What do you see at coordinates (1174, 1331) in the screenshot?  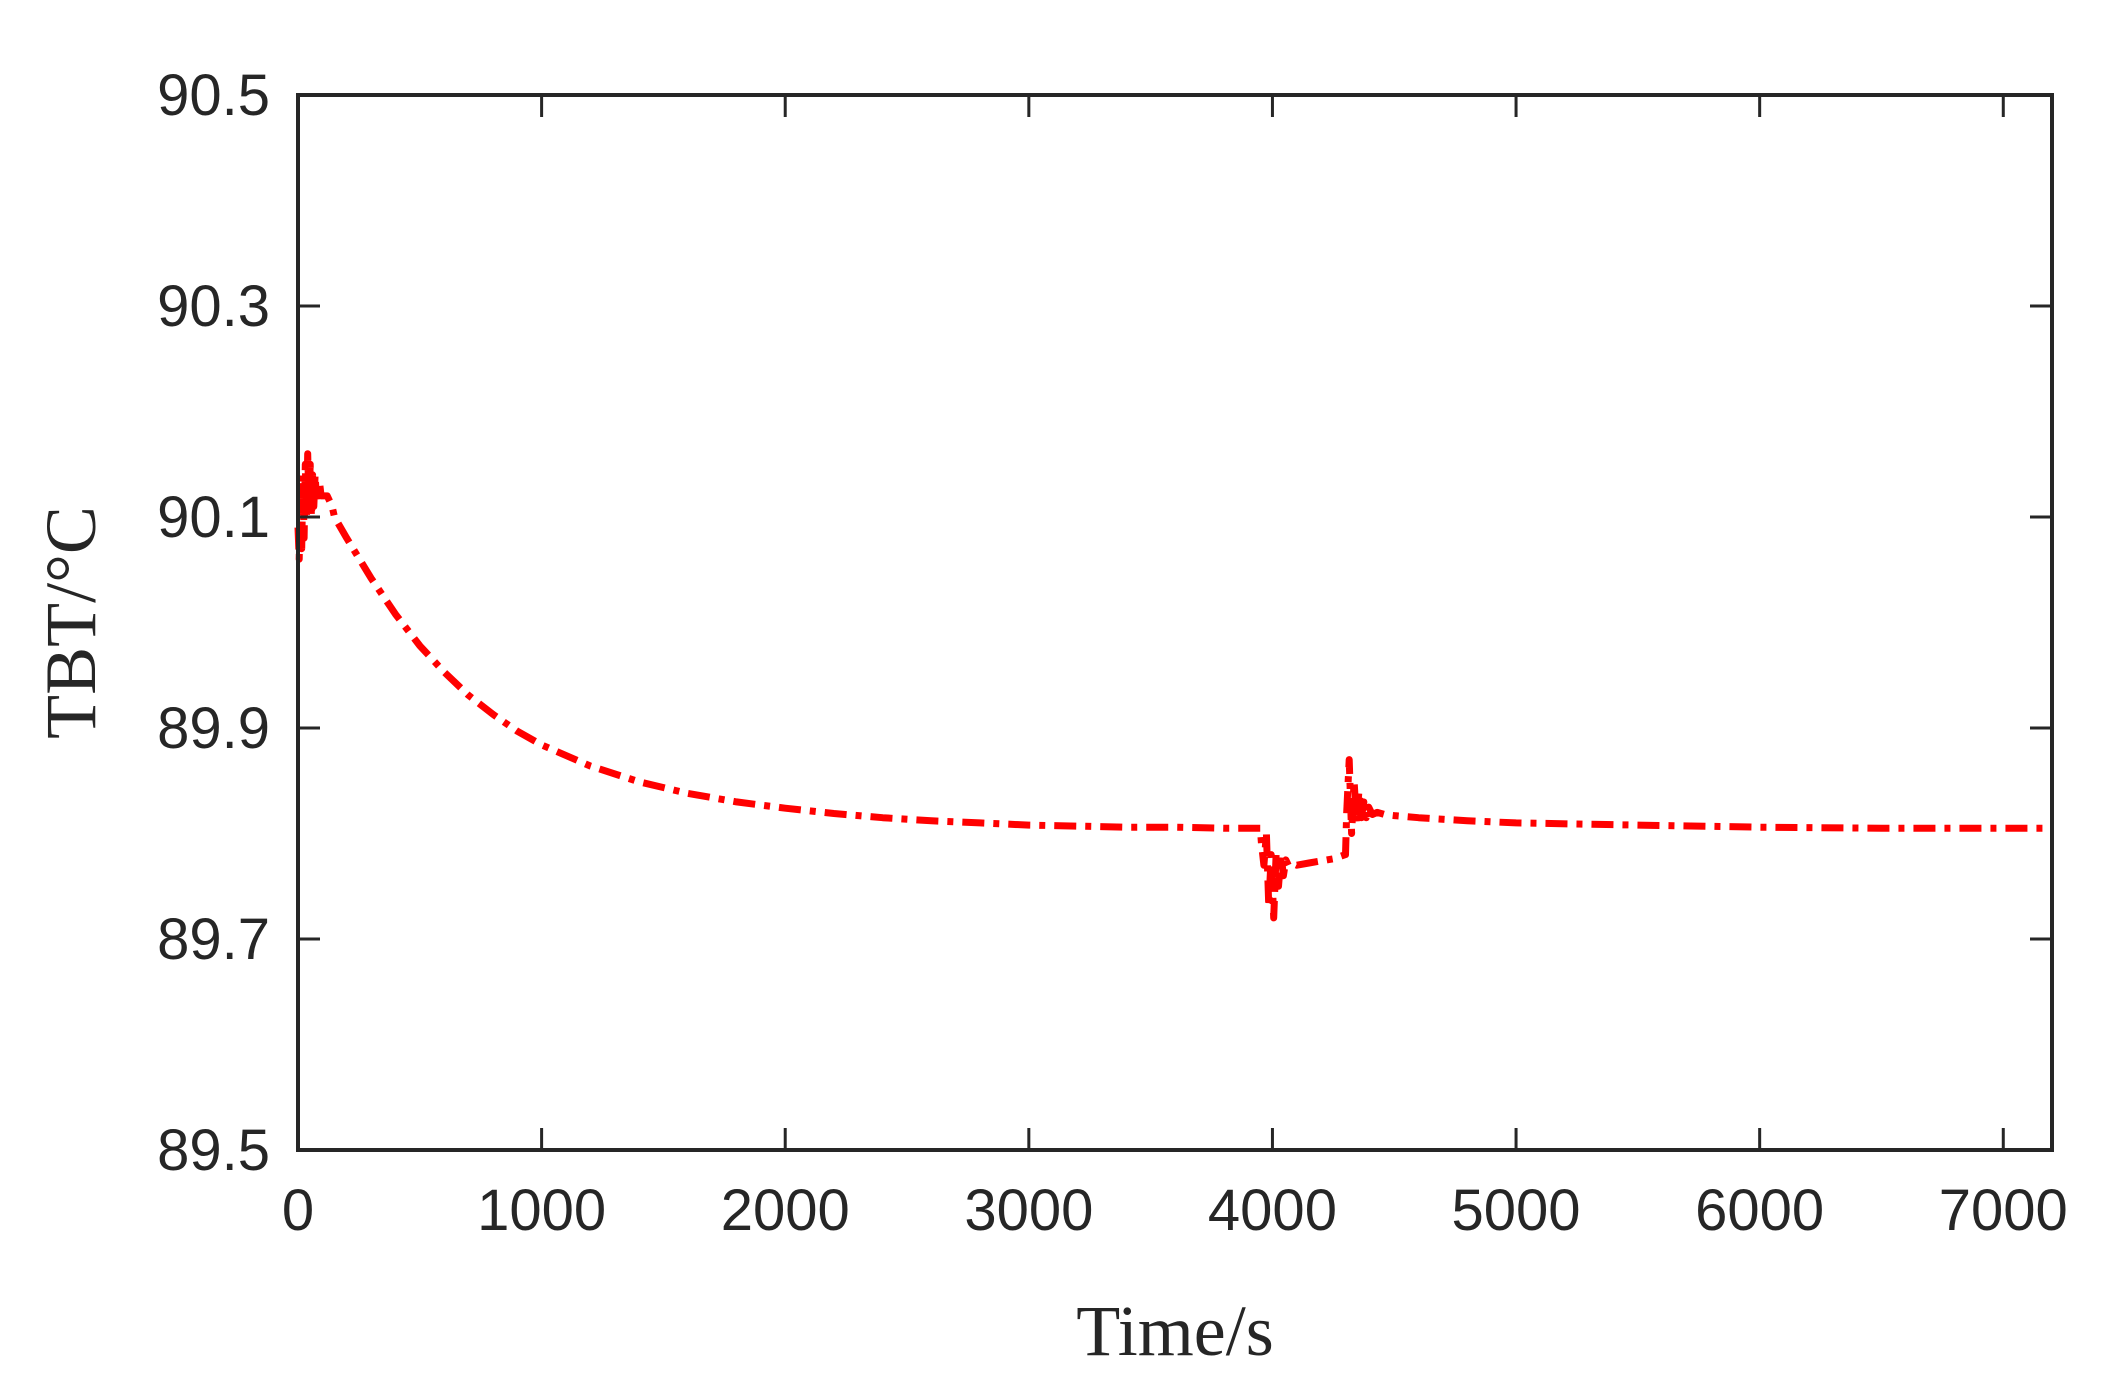 I see `x-axis-title: Time/s` at bounding box center [1174, 1331].